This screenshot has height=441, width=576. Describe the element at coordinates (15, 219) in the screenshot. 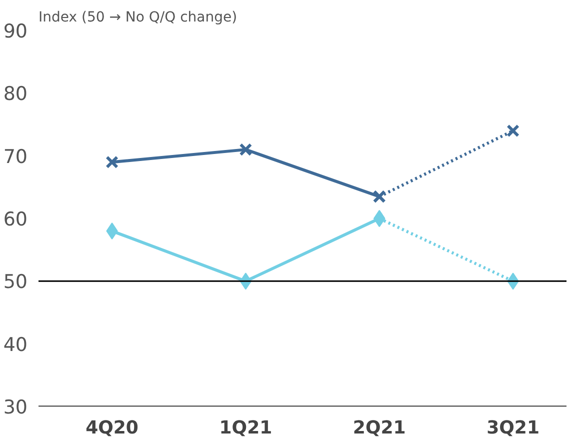

I see `y-tick-label: 60` at that location.